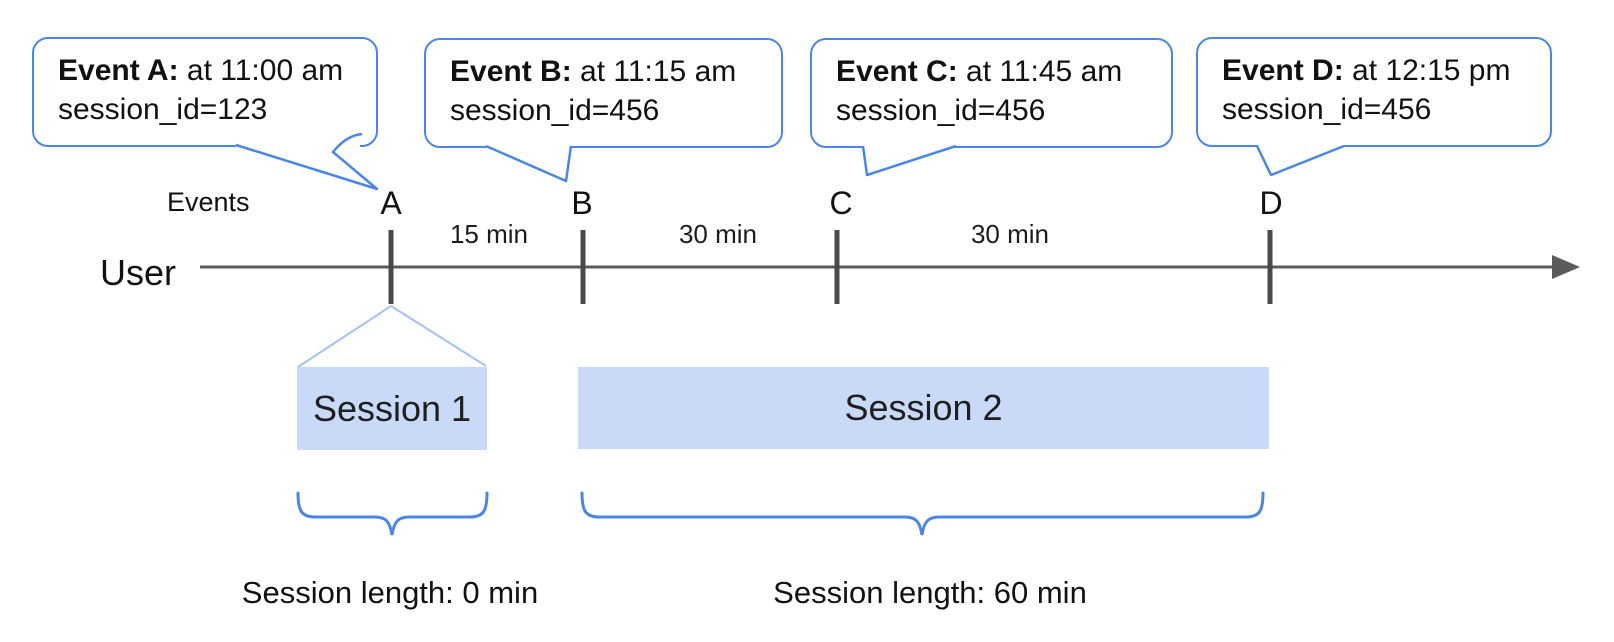 The width and height of the screenshot is (1614, 642). Describe the element at coordinates (489, 234) in the screenshot. I see `interval-label-ab: 15 min` at that location.